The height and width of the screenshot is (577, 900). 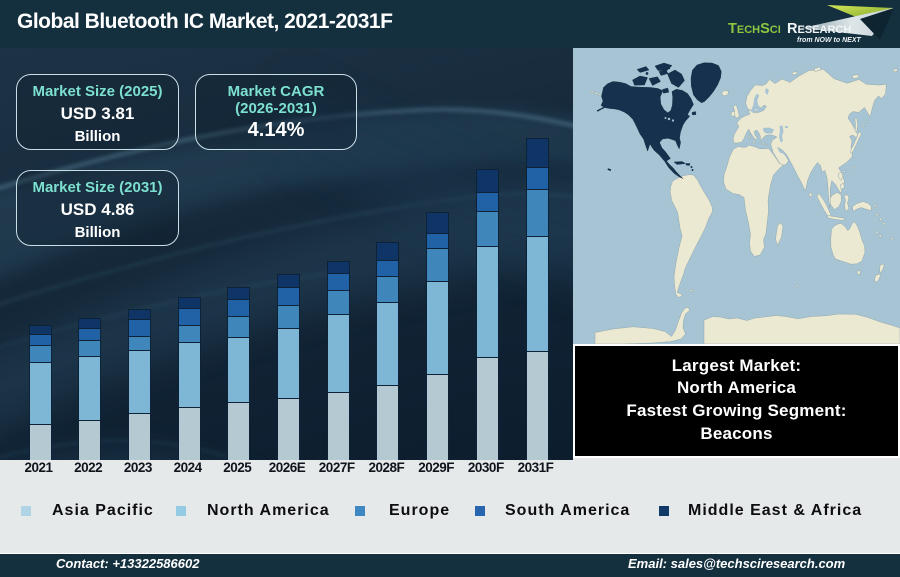 What do you see at coordinates (754, 29) in the screenshot?
I see `svg-text: TECHSCI` at bounding box center [754, 29].